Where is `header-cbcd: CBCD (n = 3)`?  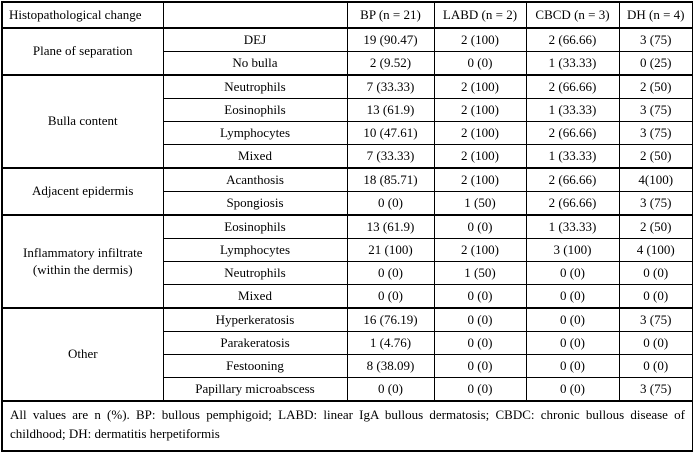 header-cbcd: CBCD (n = 3) is located at coordinates (572, 15).